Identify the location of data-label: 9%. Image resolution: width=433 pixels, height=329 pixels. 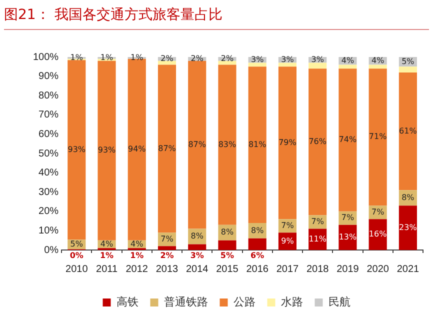
(287, 241).